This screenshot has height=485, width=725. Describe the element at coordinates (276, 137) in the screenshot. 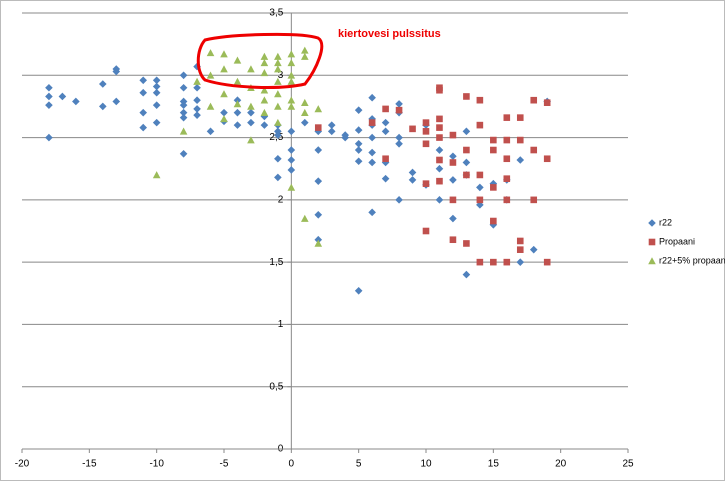

I see `y-tick-label: 2,5` at that location.